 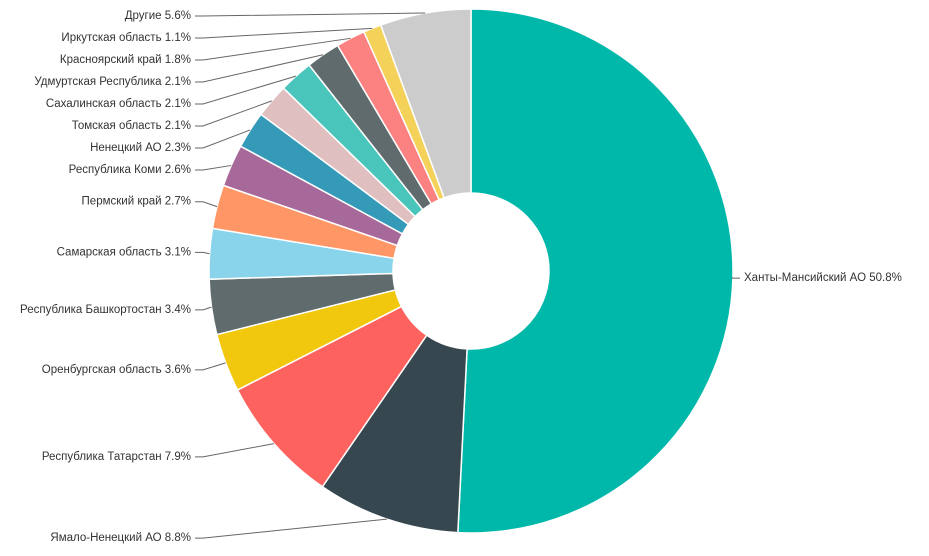 What do you see at coordinates (178, 170) in the screenshot?
I see `label-value: 2.6%` at bounding box center [178, 170].